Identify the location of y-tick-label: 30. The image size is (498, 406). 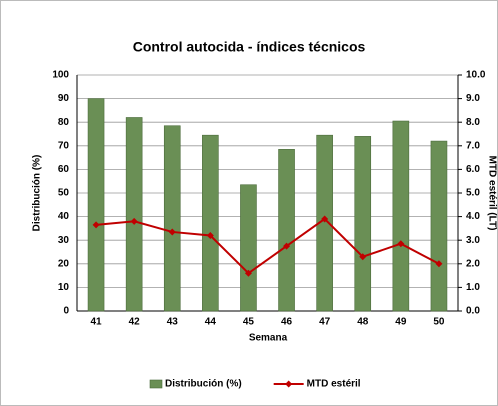
(64, 240).